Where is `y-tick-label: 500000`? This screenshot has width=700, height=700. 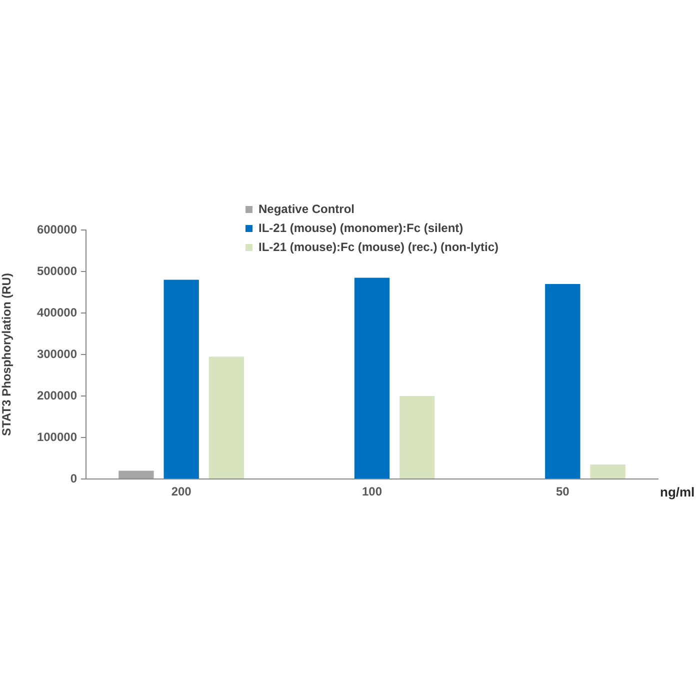
y-tick-label: 500000 is located at coordinates (57, 271).